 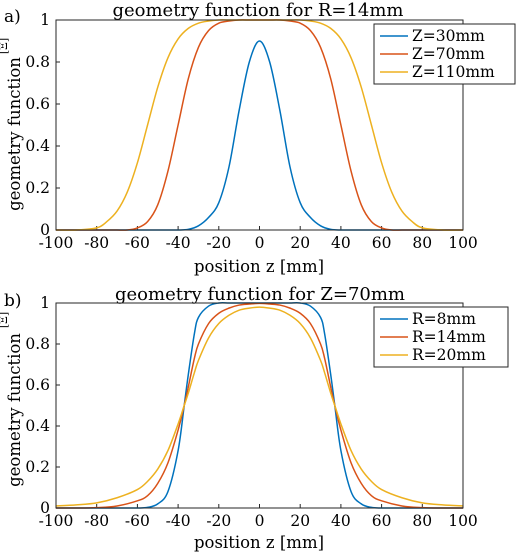 I want to click on panel-a-legend-label: Z=110mm, so click(x=453, y=72).